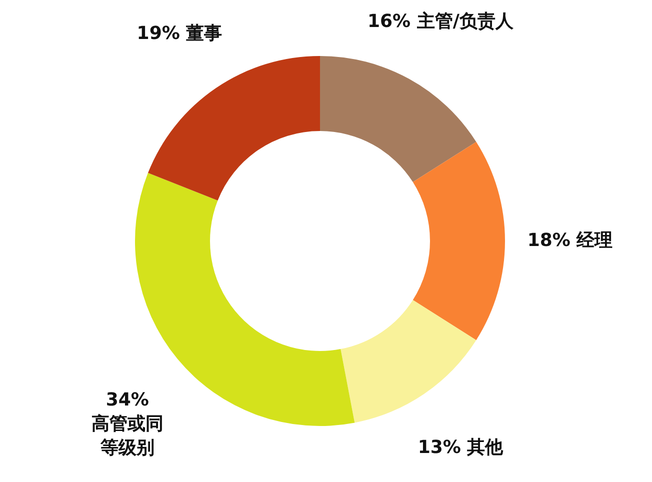 The image size is (652, 482). I want to click on slice-label: 13% 其他, so click(461, 447).